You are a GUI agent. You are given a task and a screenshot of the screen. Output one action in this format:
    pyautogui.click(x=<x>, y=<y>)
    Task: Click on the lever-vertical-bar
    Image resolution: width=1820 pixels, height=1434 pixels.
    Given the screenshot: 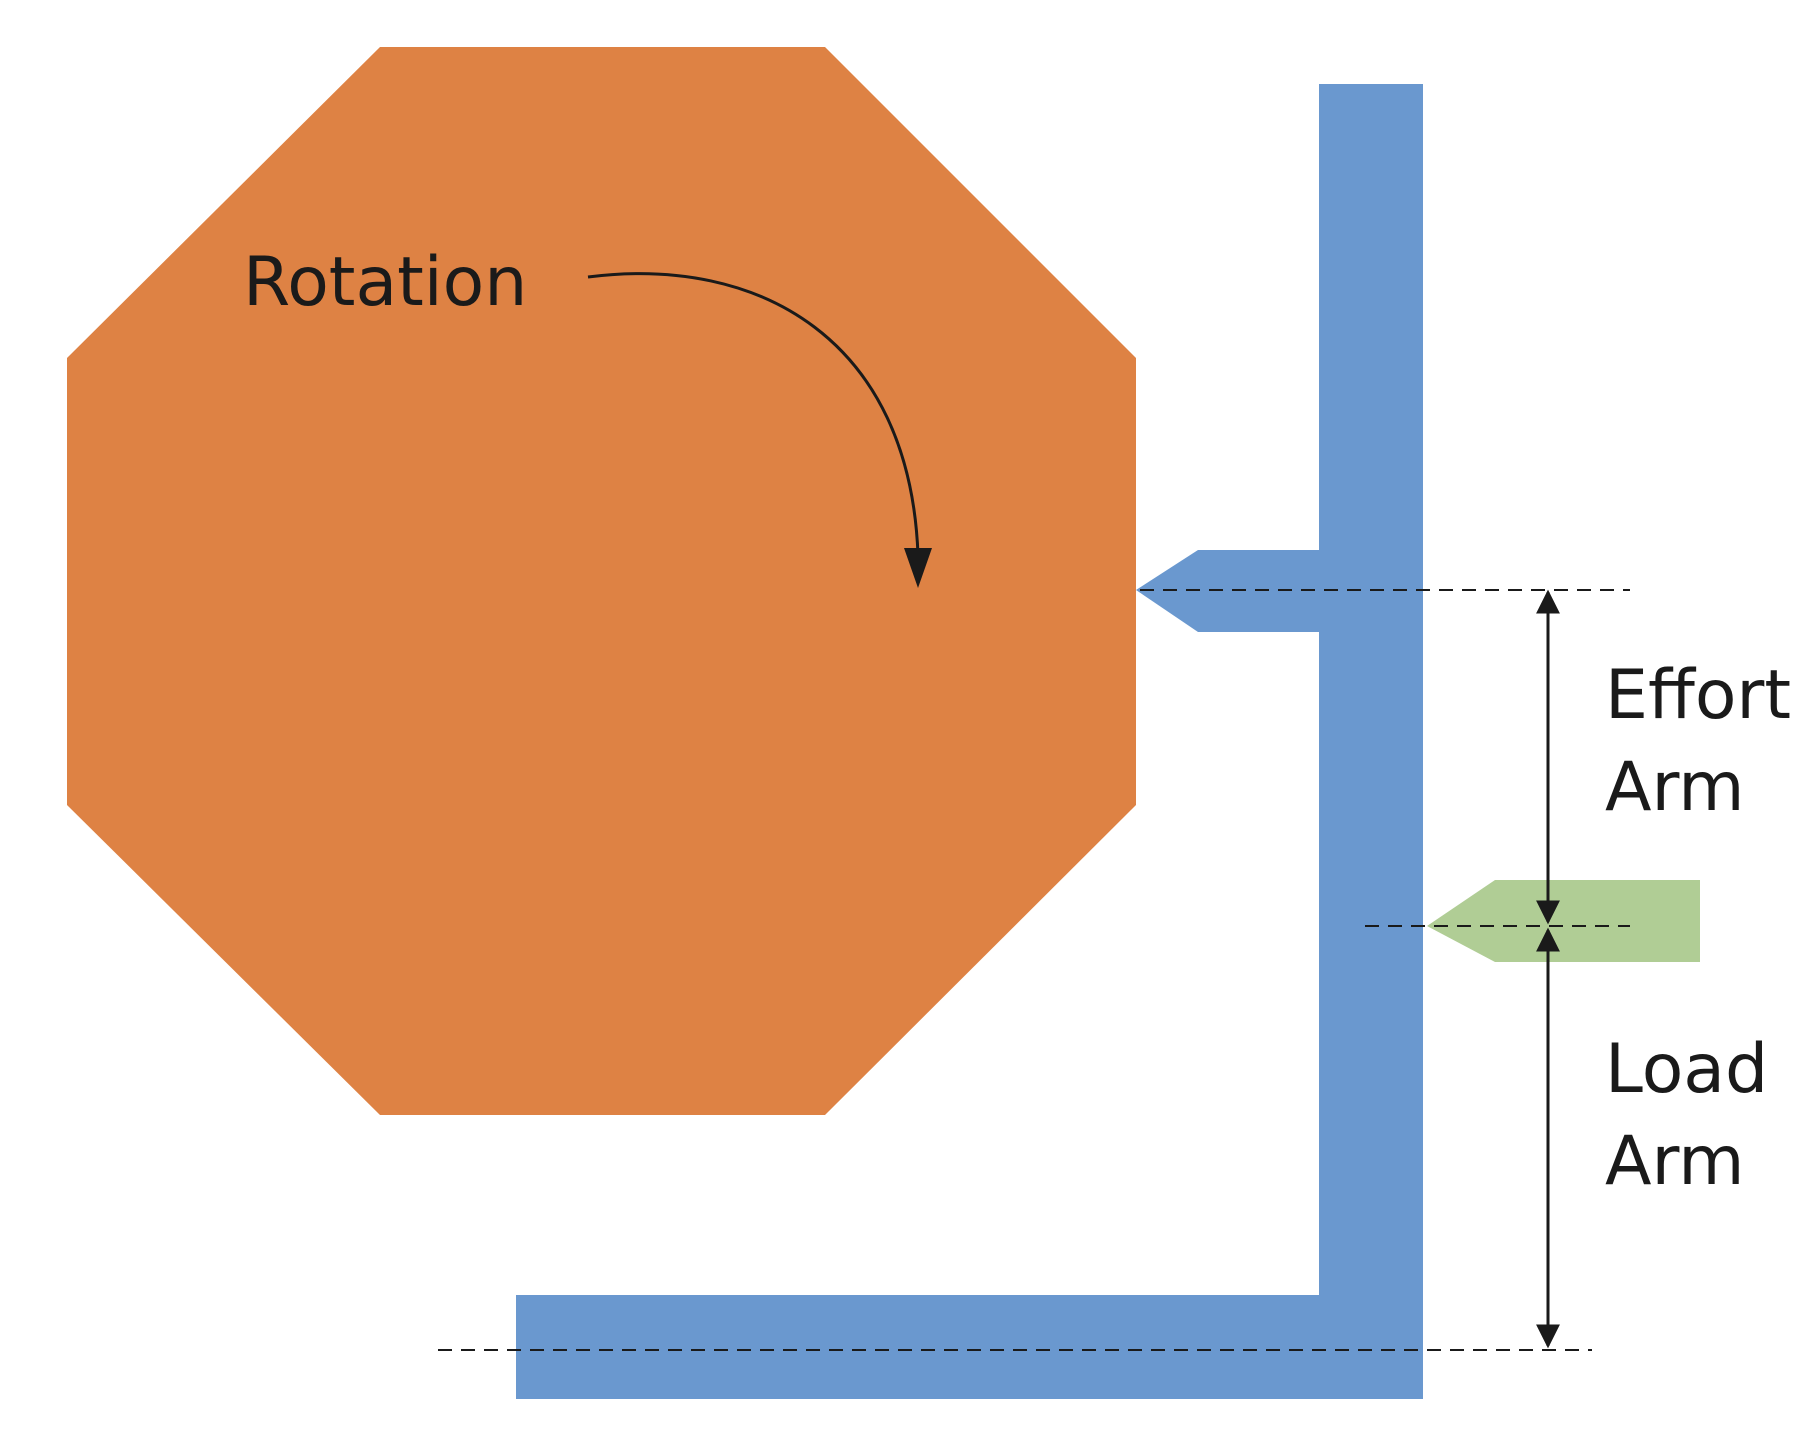 What is the action you would take?
    pyautogui.click(x=1371, y=741)
    